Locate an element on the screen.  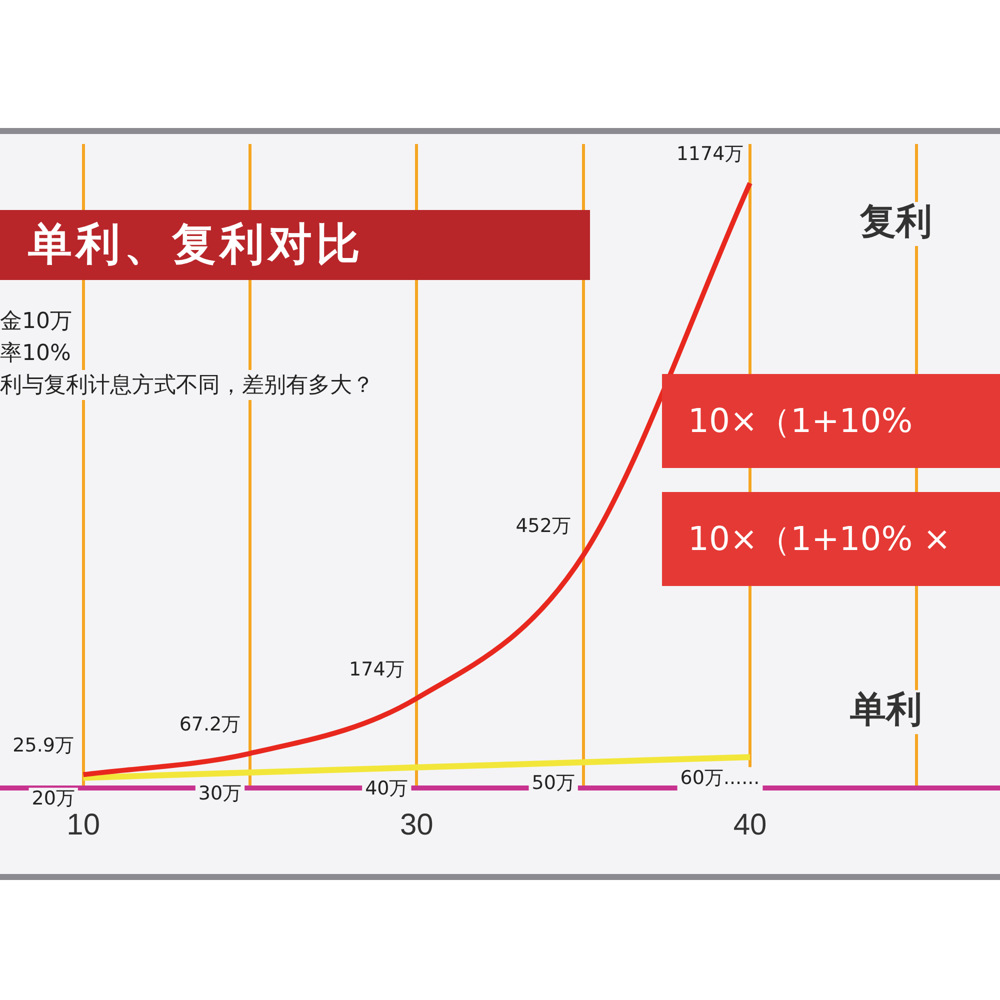
annotation: 10×（1+10% is located at coordinates (800, 420).